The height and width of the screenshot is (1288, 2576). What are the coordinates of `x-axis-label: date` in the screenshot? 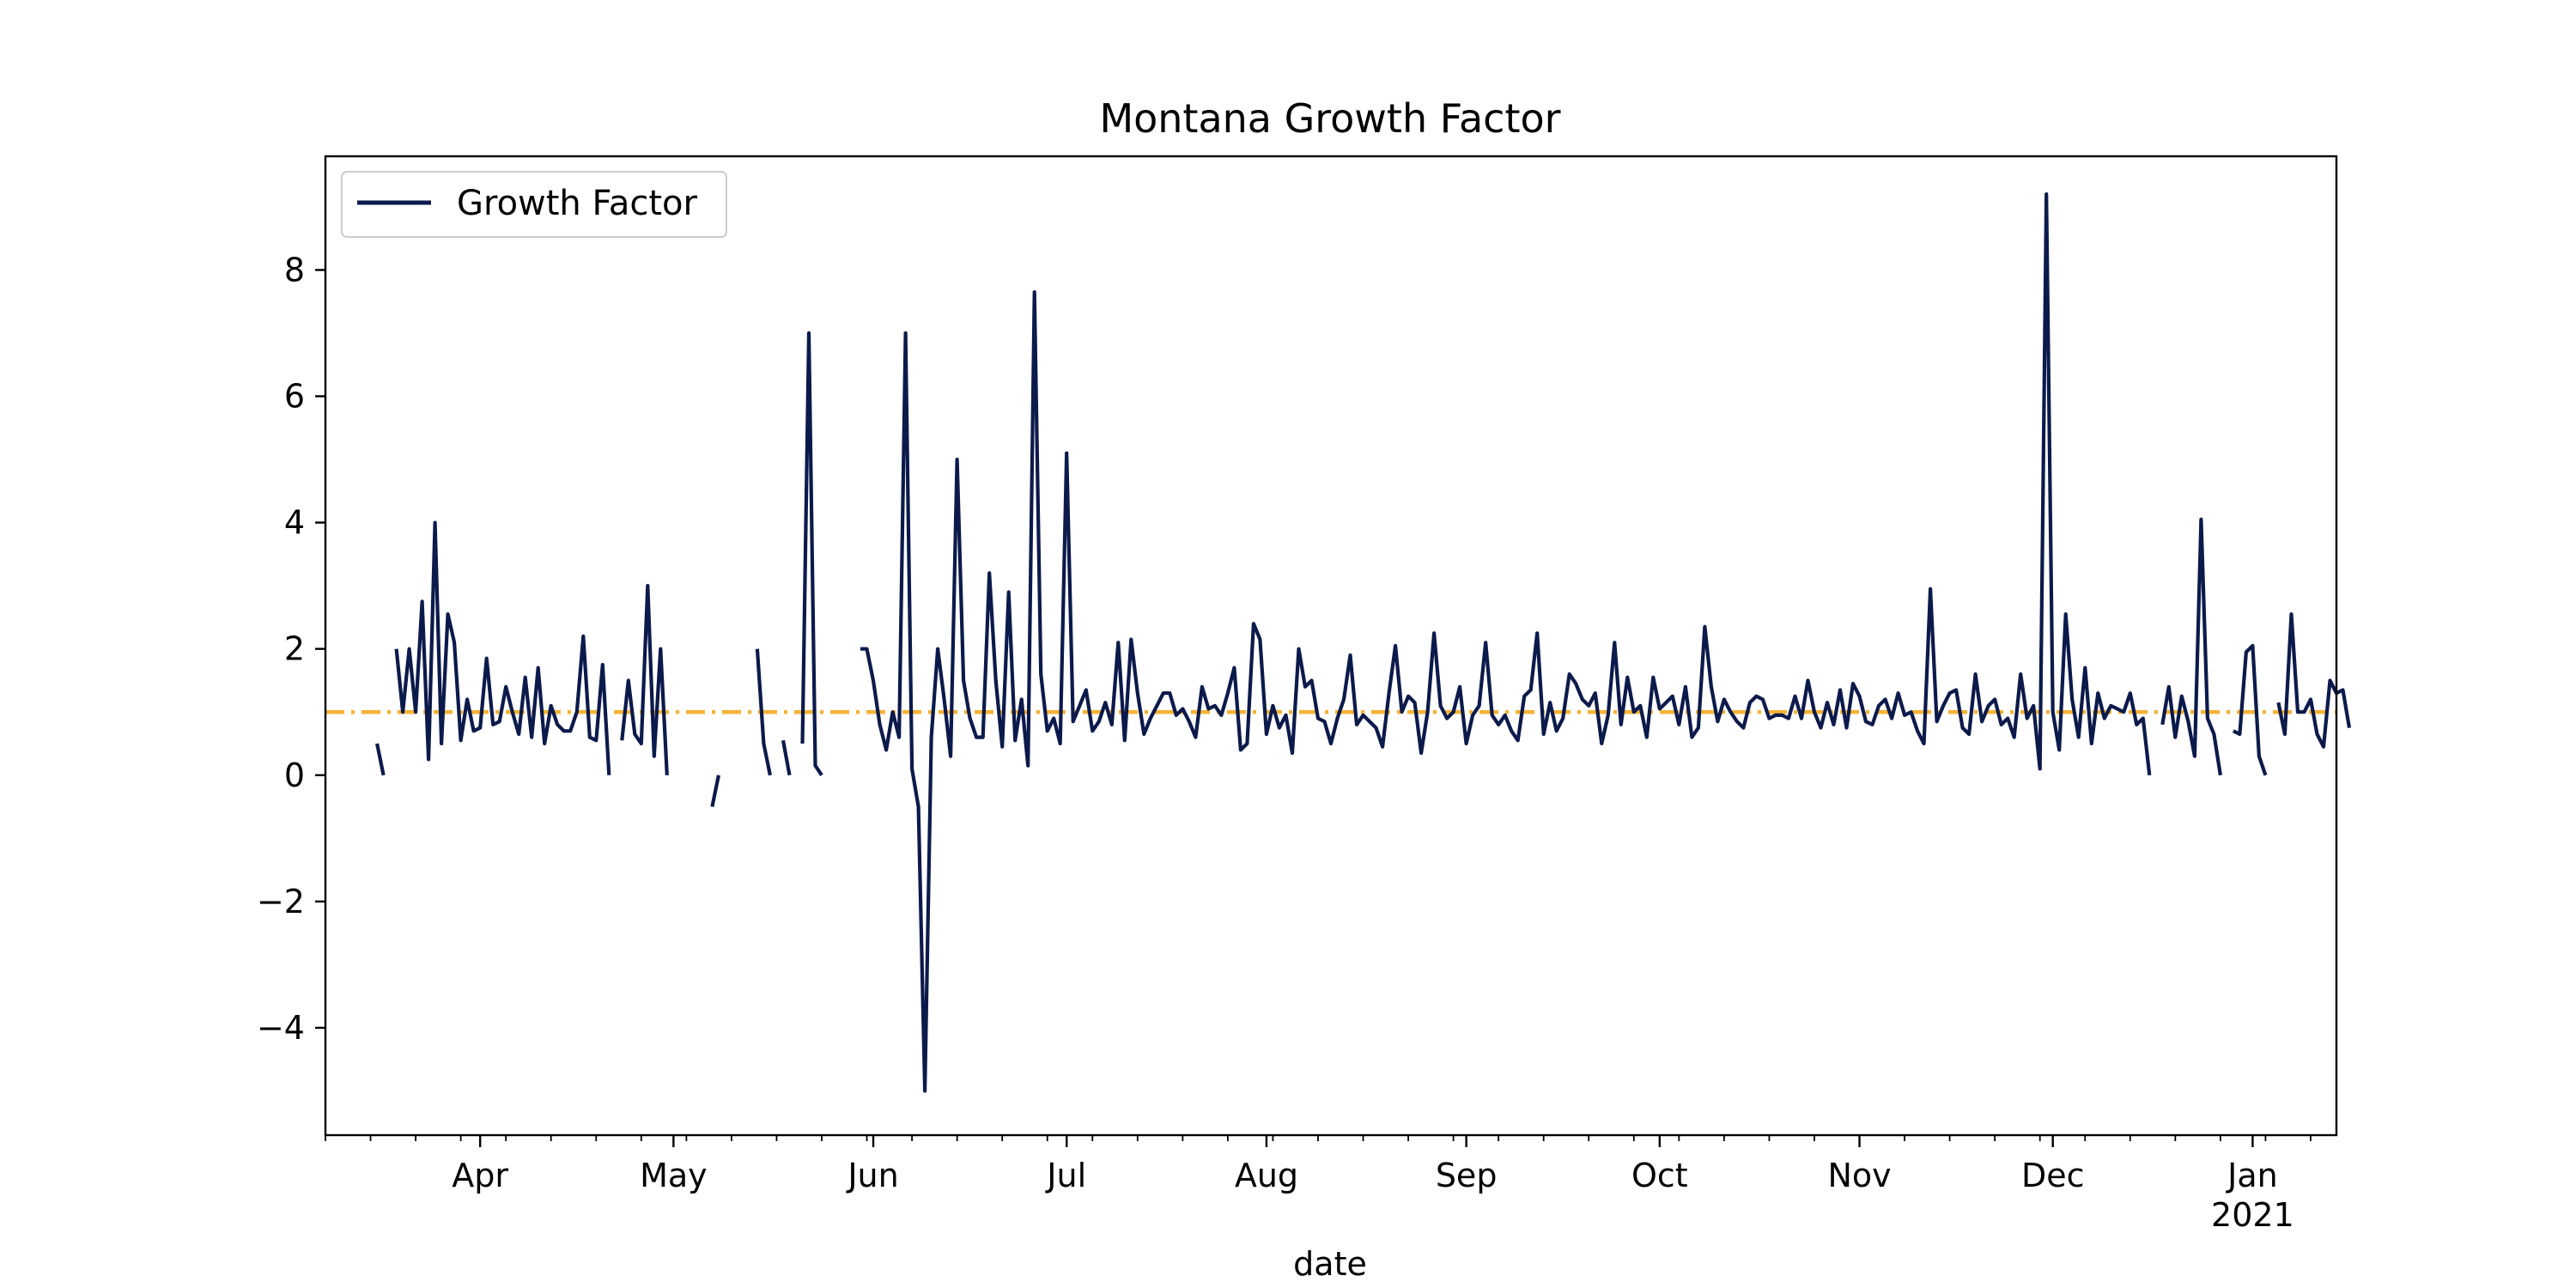 It's located at (1330, 1264).